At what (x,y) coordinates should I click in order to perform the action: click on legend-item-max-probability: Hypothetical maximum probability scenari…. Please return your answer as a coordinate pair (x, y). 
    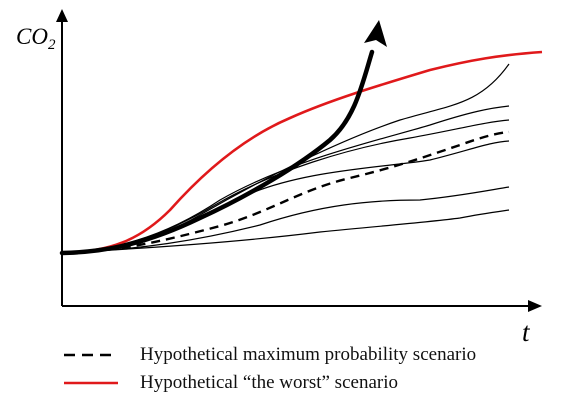
    Looking at the image, I should click on (312, 355).